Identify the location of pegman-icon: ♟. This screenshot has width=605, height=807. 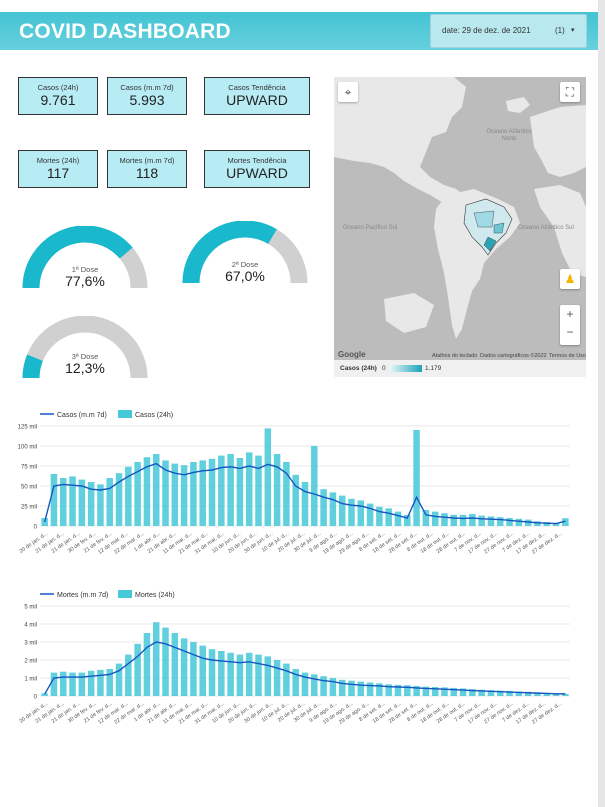
(570, 279).